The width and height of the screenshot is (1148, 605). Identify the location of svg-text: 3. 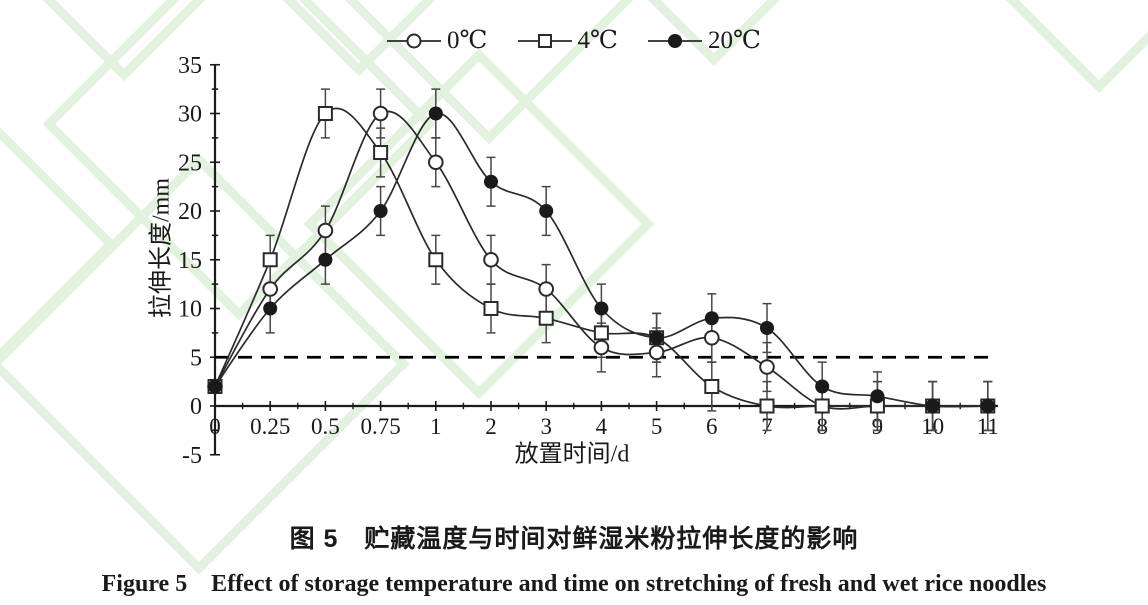
(546, 426).